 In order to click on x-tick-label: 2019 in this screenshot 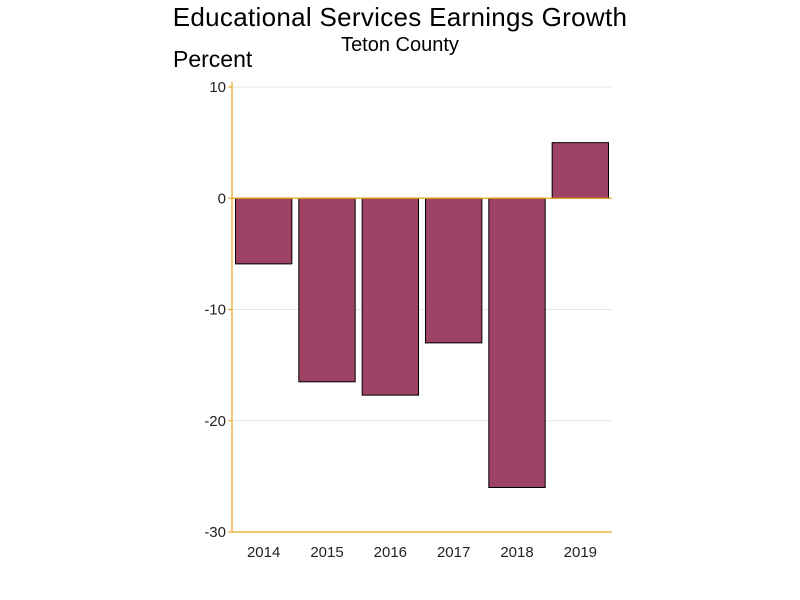, I will do `click(580, 552)`.